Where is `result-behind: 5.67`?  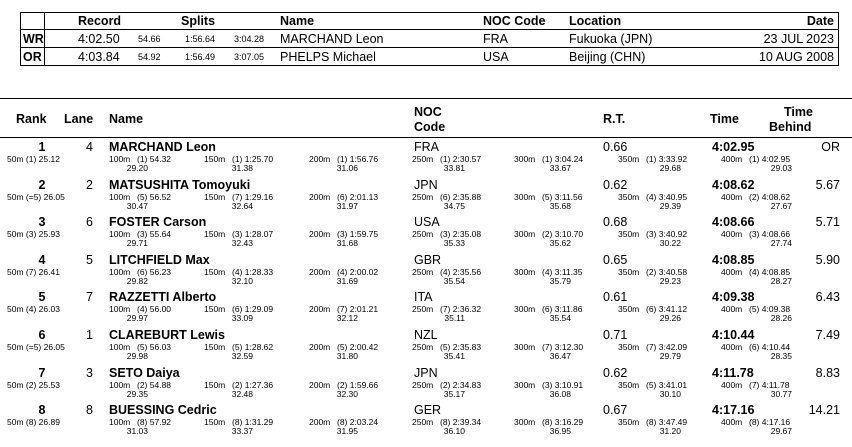
result-behind: 5.67 is located at coordinates (827, 184).